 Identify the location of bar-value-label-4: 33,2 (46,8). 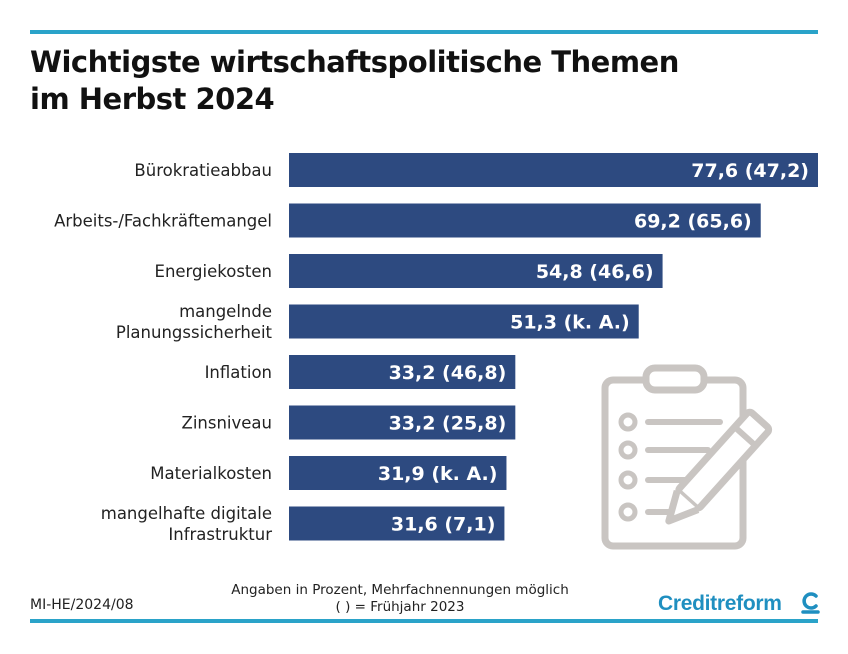
(448, 373).